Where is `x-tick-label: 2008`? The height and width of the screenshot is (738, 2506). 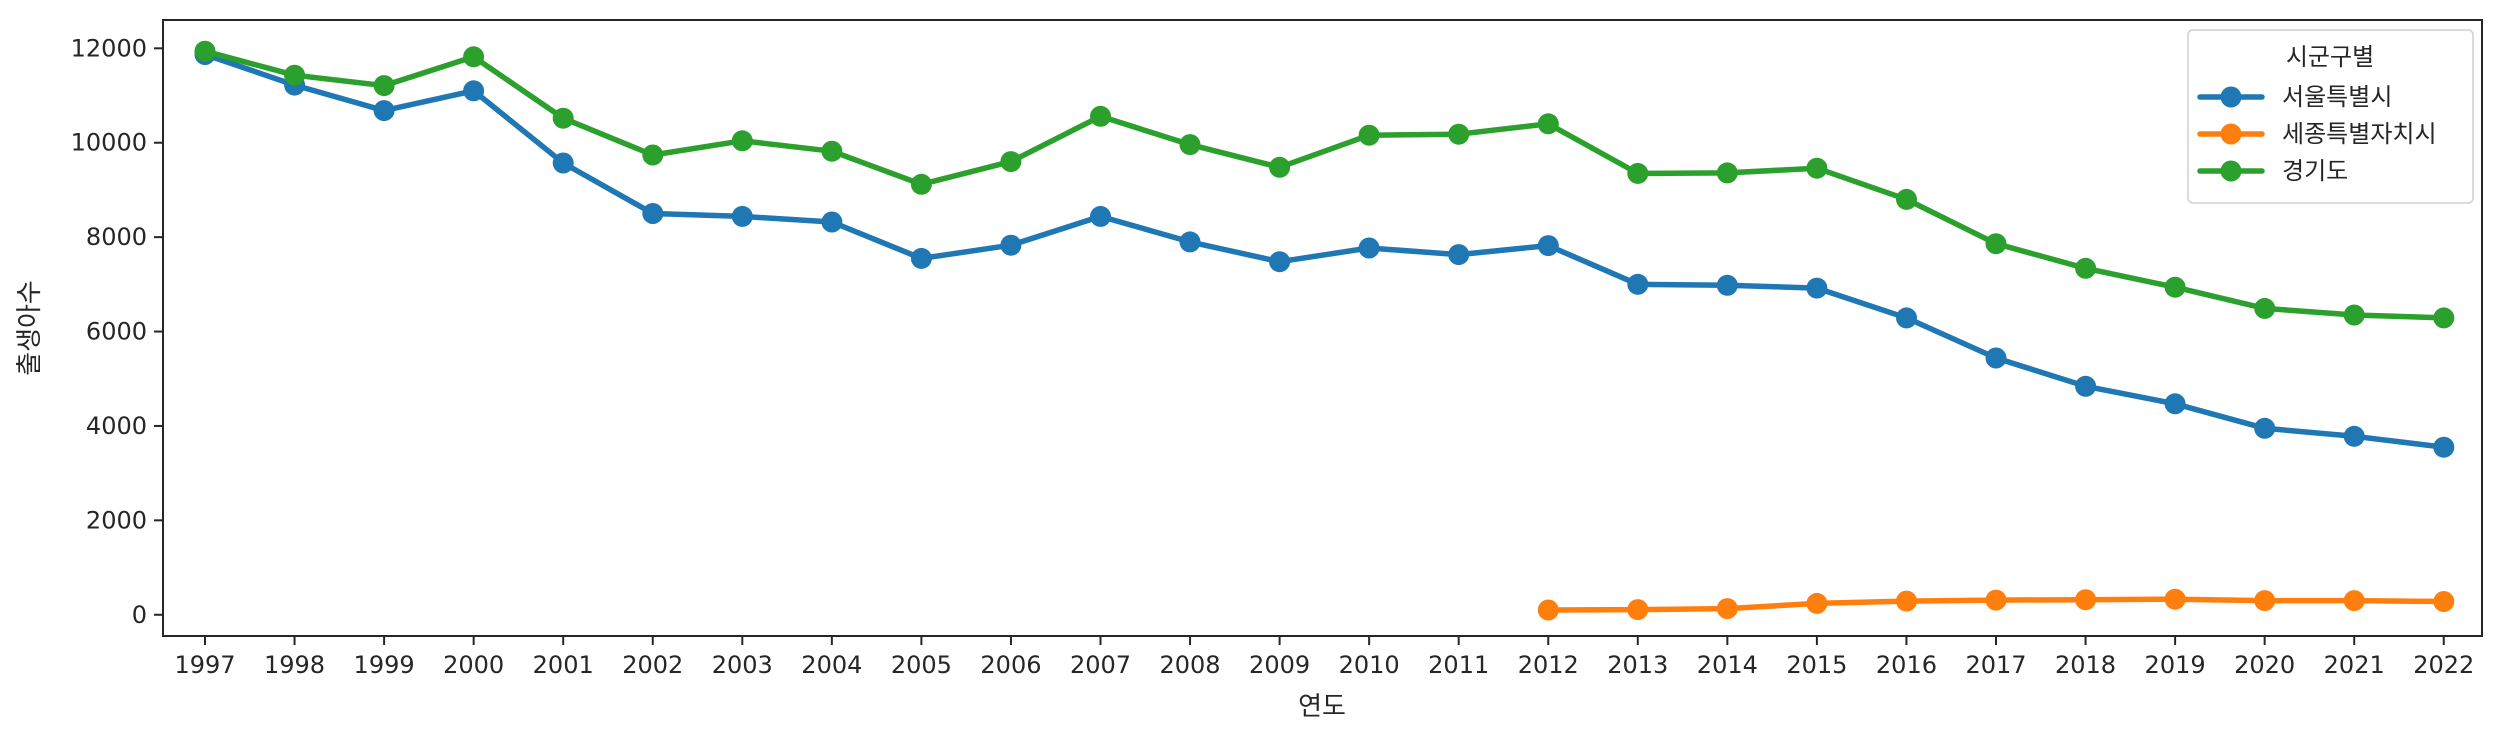 x-tick-label: 2008 is located at coordinates (1190, 665).